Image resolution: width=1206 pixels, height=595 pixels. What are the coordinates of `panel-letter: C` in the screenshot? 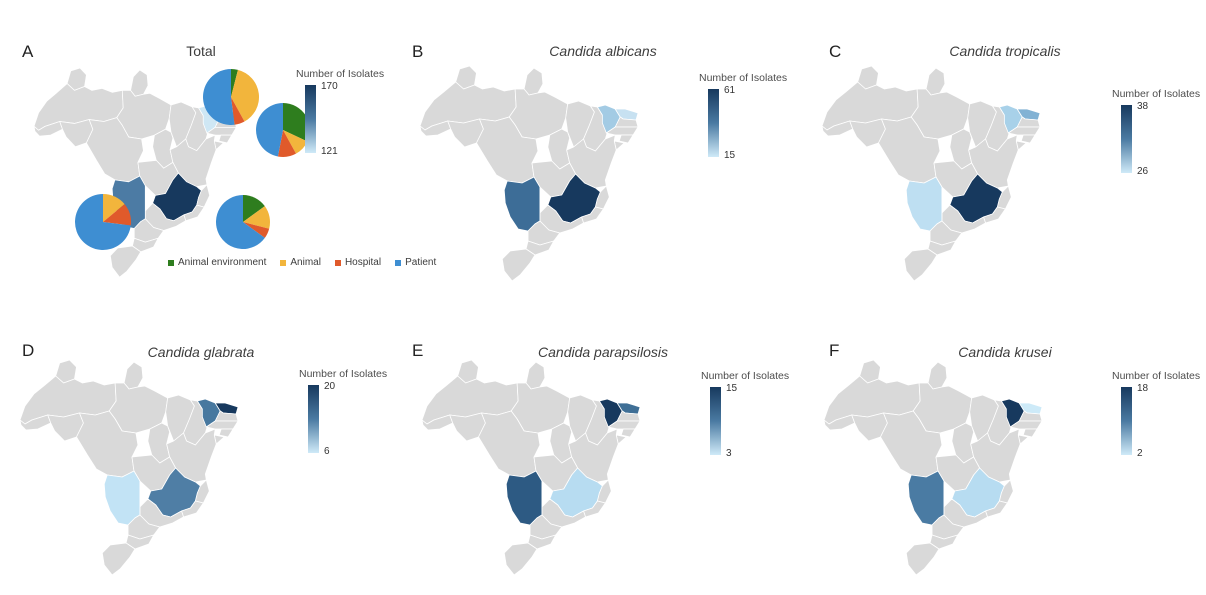 It's located at (835, 51).